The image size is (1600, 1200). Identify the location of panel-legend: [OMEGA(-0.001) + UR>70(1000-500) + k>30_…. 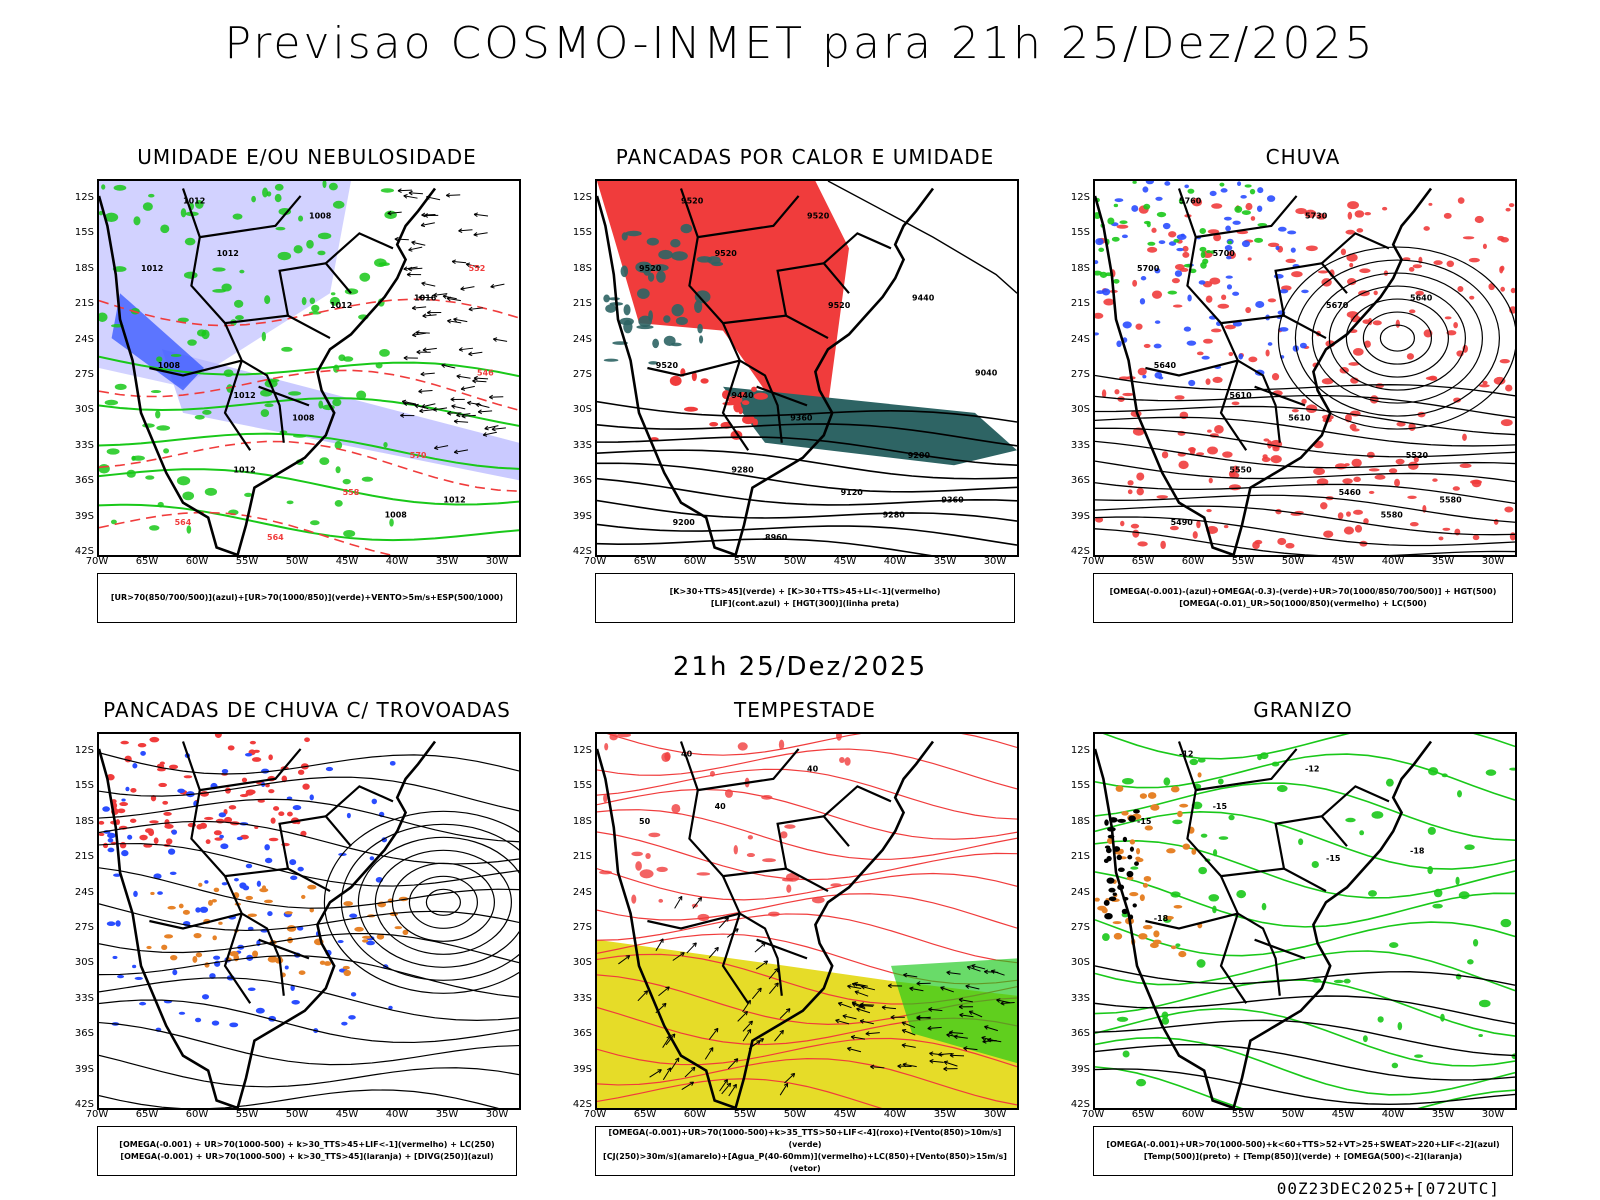
(307, 1151).